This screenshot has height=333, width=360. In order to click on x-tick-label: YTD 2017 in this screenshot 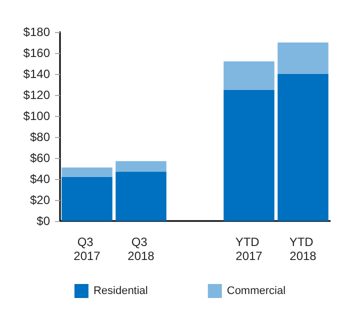, I will do `click(249, 249)`.